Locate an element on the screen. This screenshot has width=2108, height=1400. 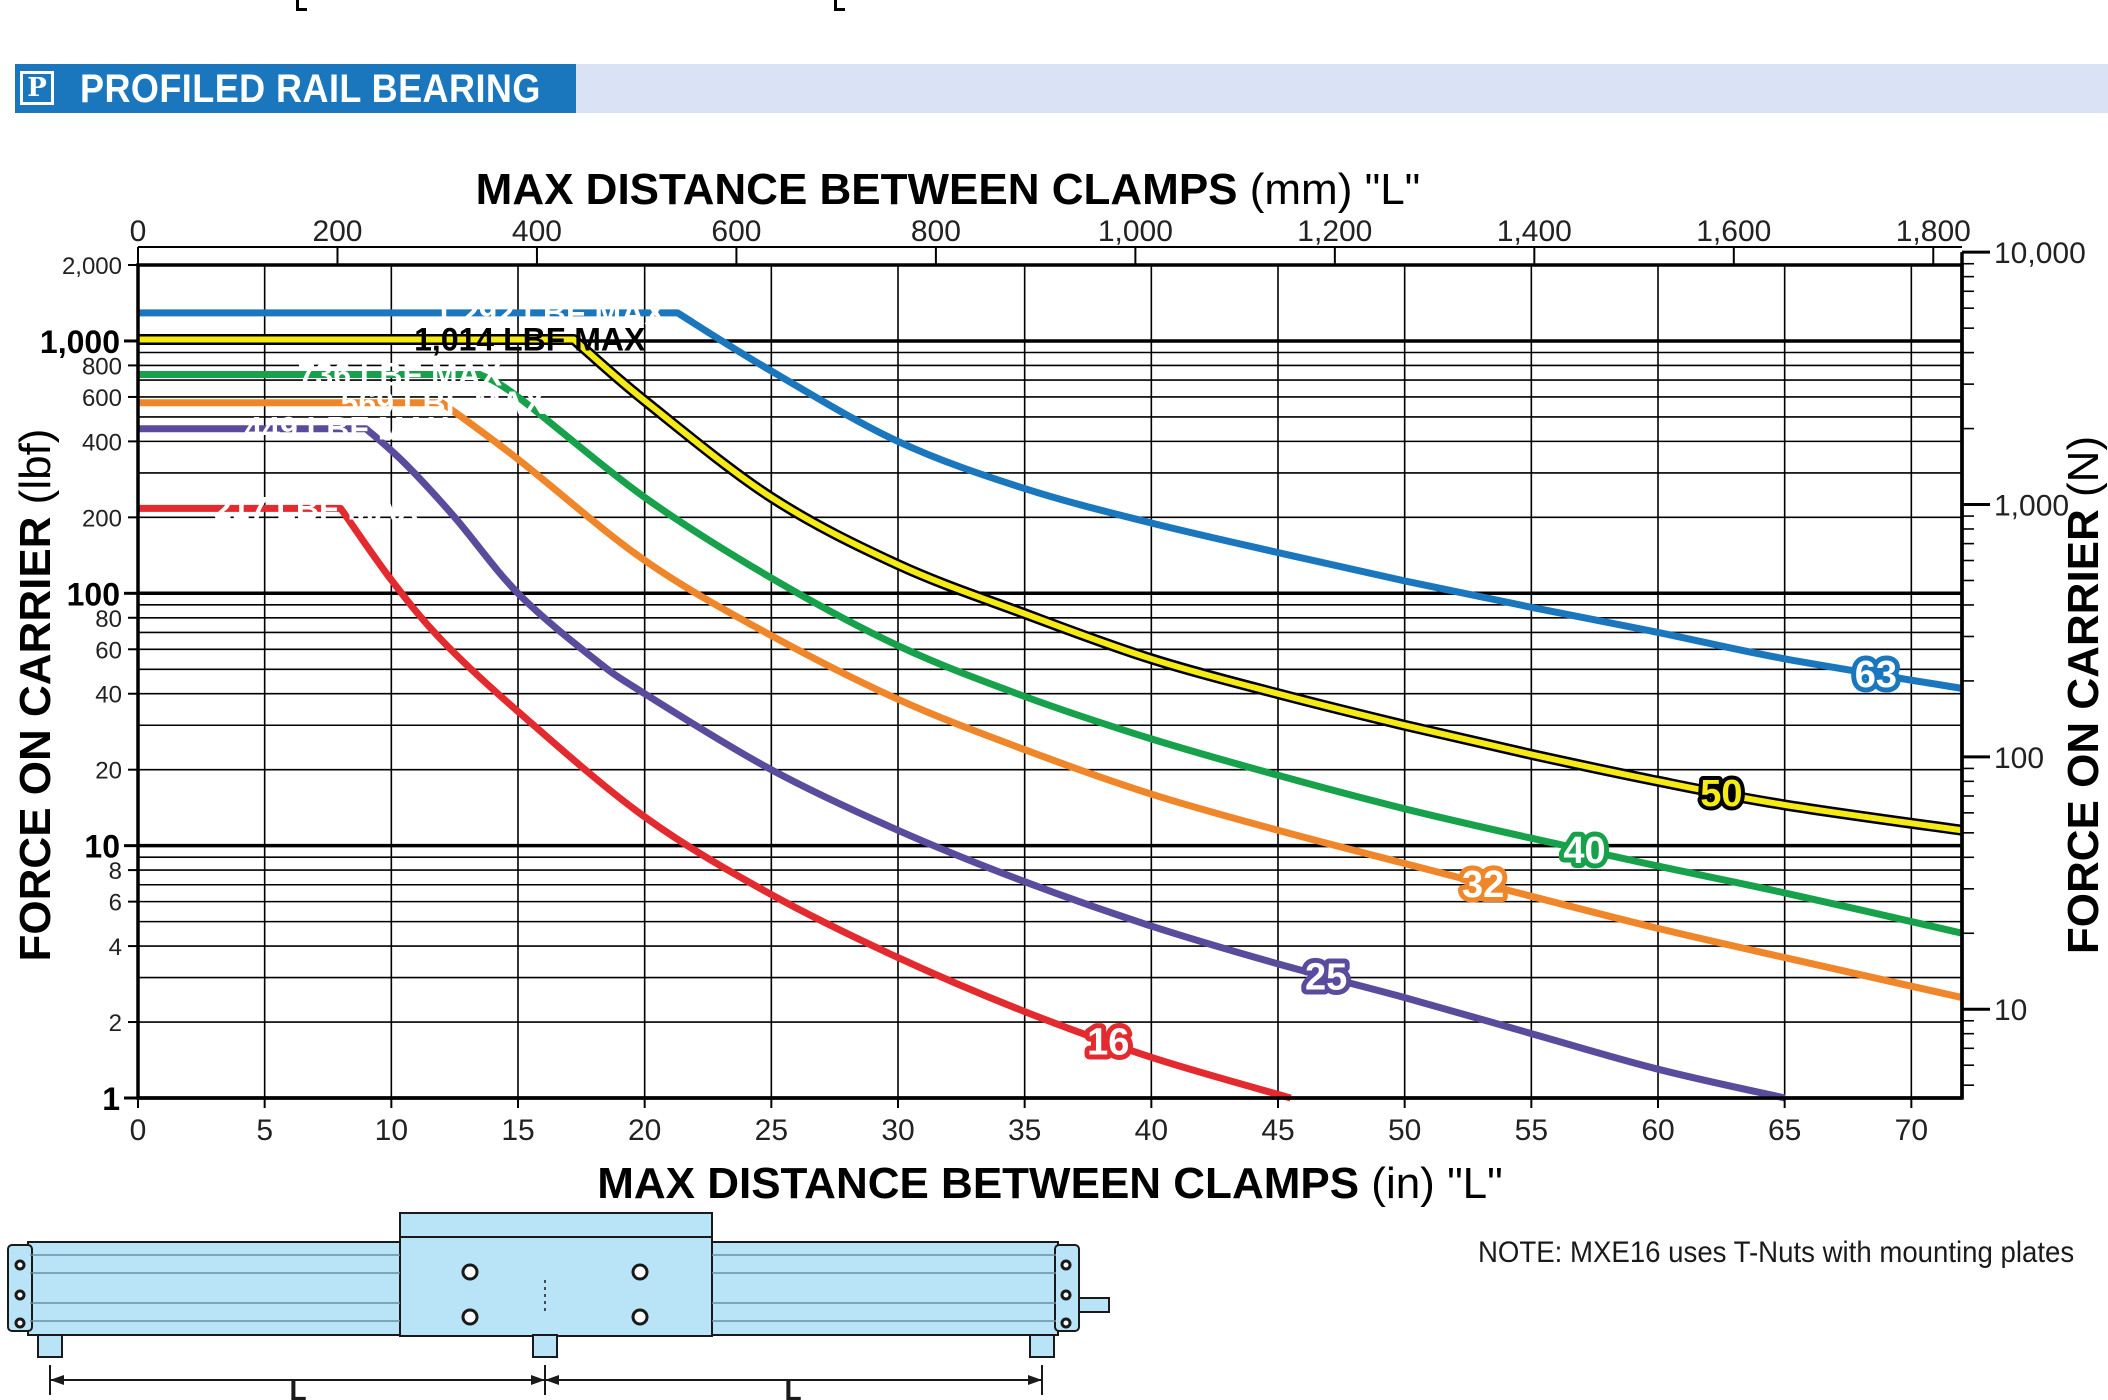
x-in-tick-label: 0 is located at coordinates (138, 1130).